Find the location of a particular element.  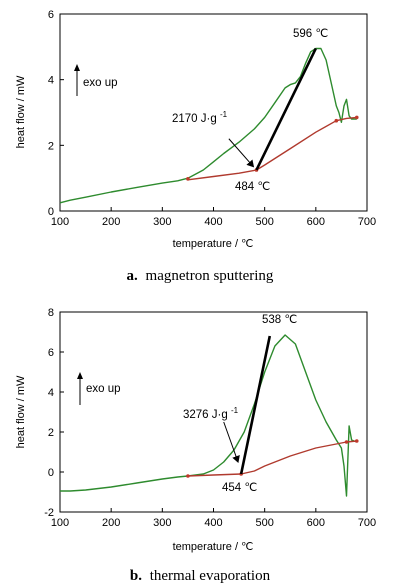

enthalpy-value: 2170 J·g is located at coordinates (194, 119).